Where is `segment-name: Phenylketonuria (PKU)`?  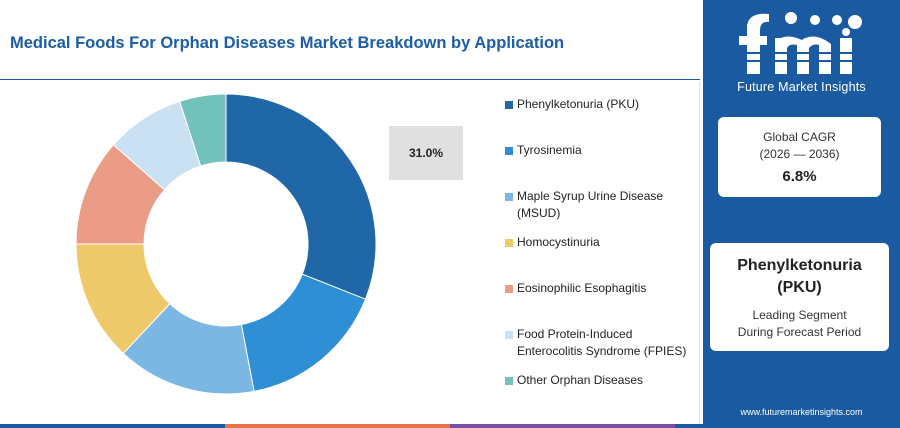 segment-name: Phenylketonuria (PKU) is located at coordinates (799, 277).